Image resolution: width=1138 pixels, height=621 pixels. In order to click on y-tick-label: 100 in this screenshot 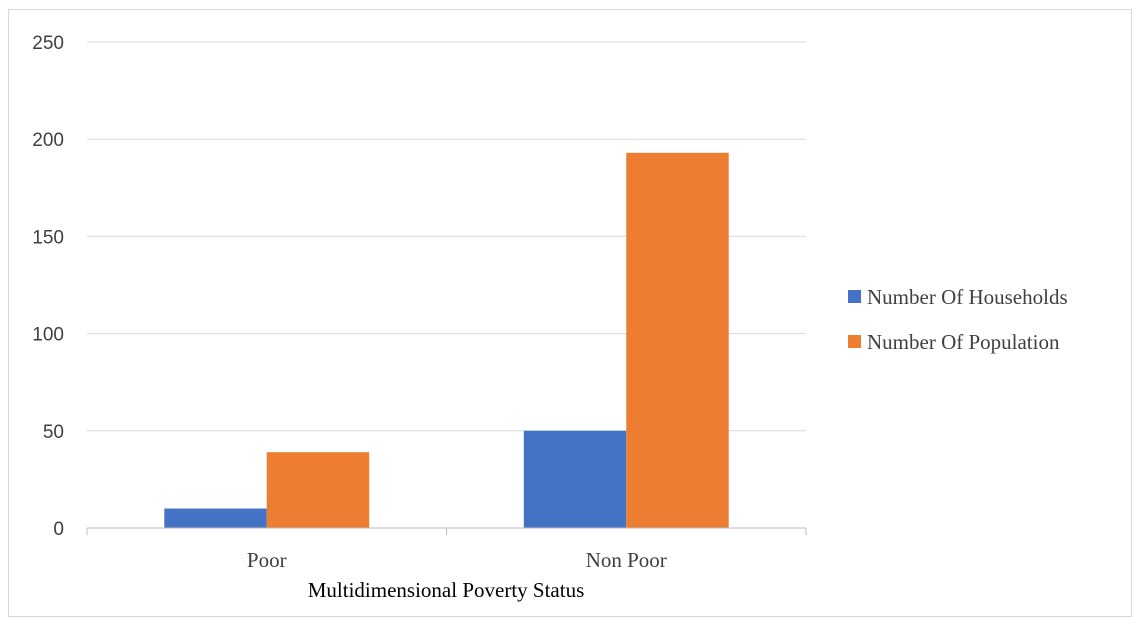, I will do `click(48, 335)`.